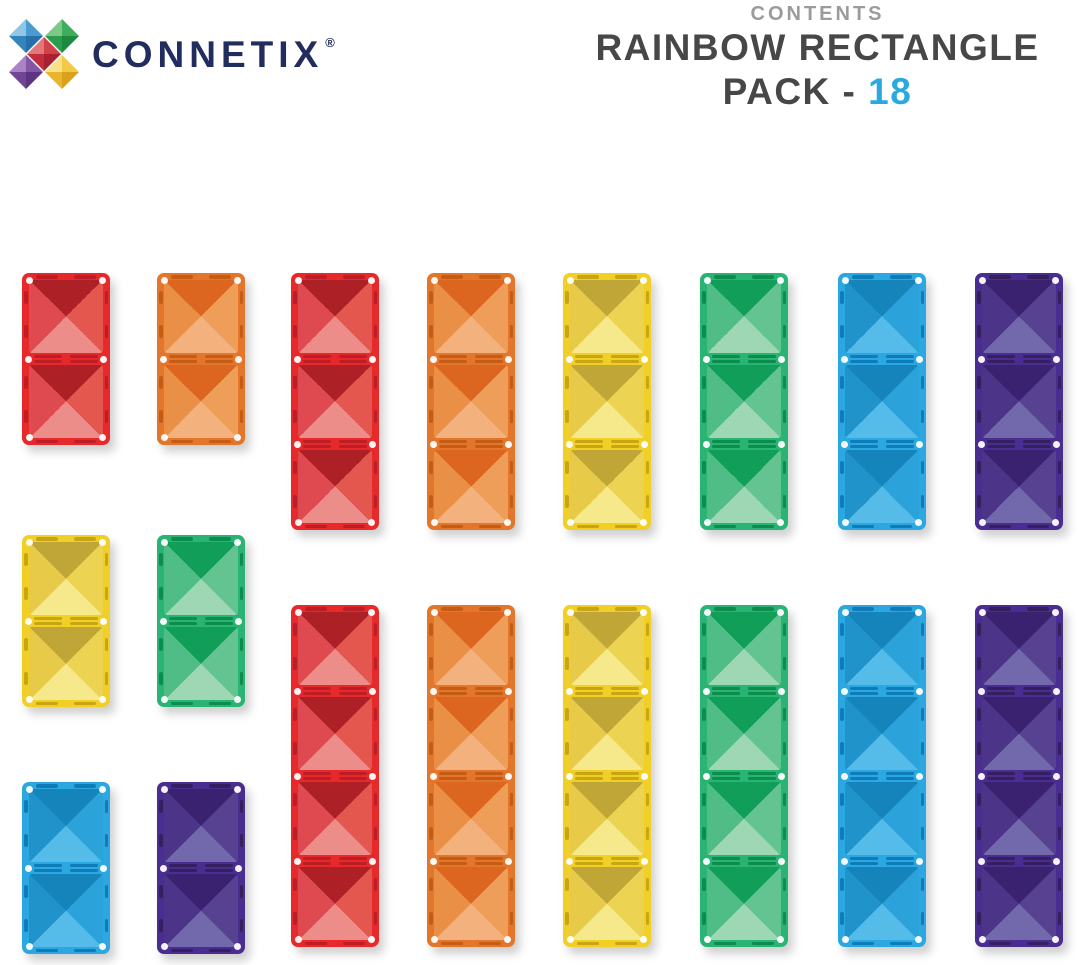  I want to click on purple-rectangle-tile-3unit, so click(1019, 401).